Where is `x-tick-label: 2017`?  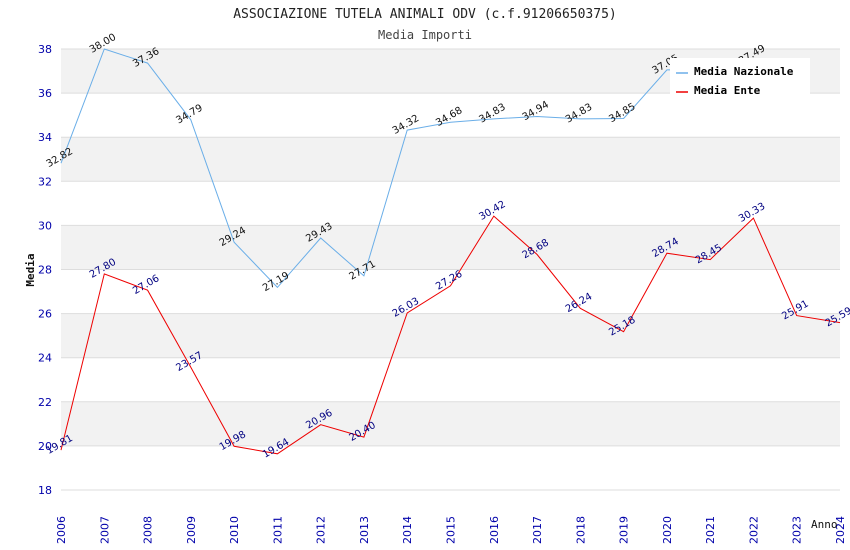
x-tick-label: 2017 is located at coordinates (537, 530).